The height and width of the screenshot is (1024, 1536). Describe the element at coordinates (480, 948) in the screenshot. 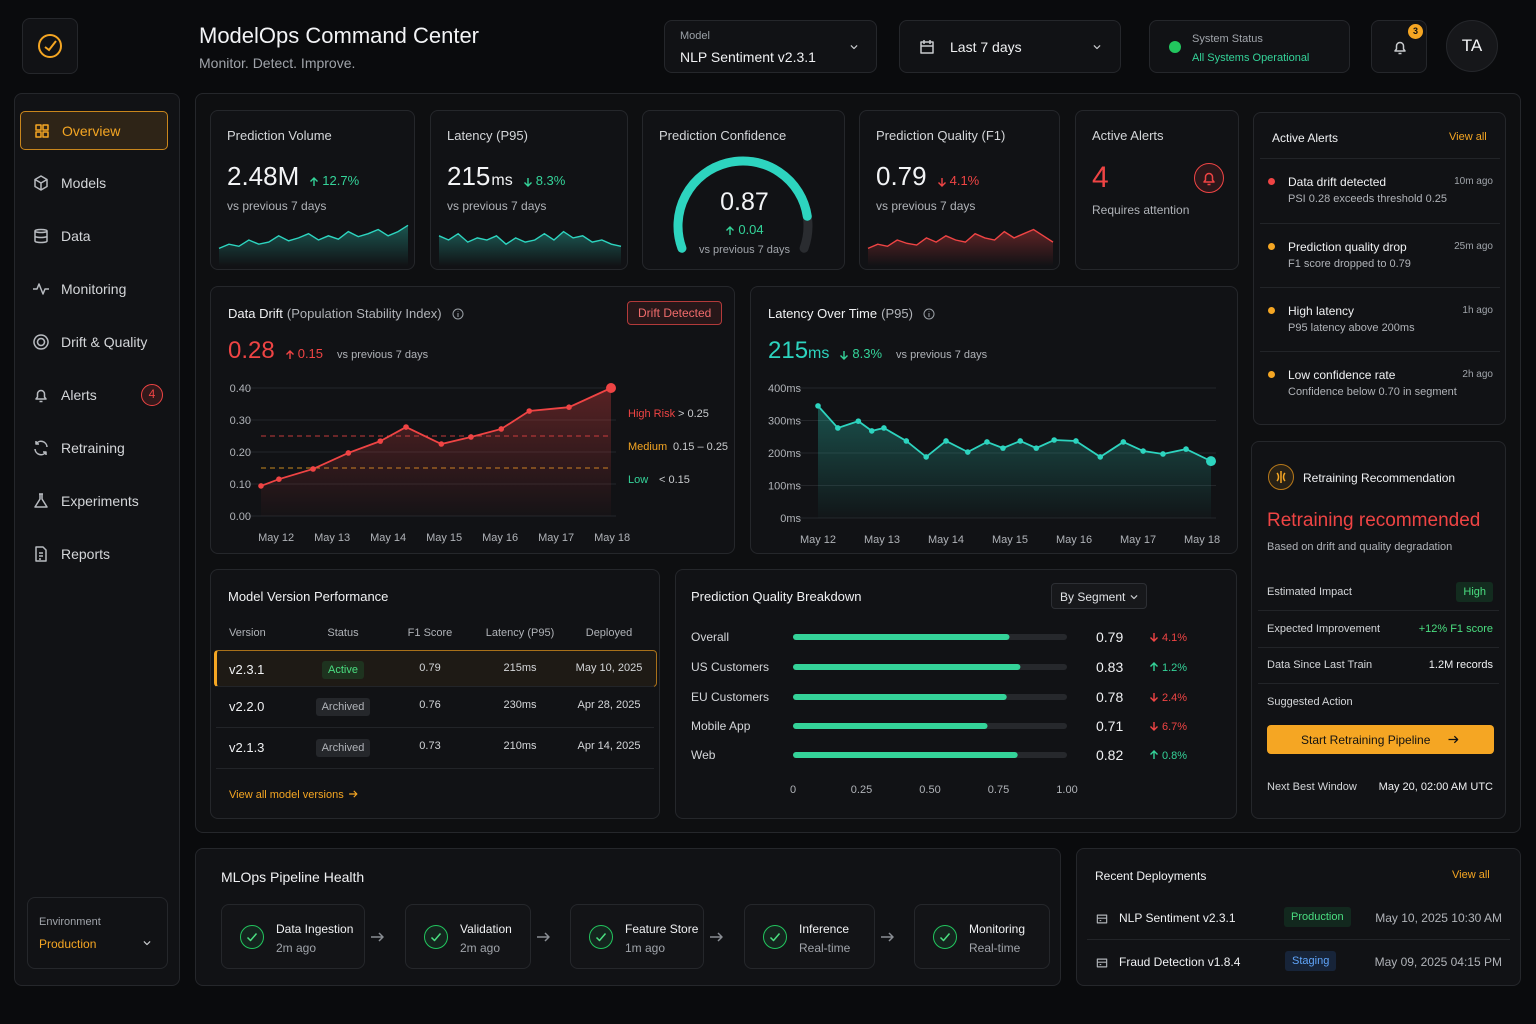

I see `stage-status: 2m ago` at that location.